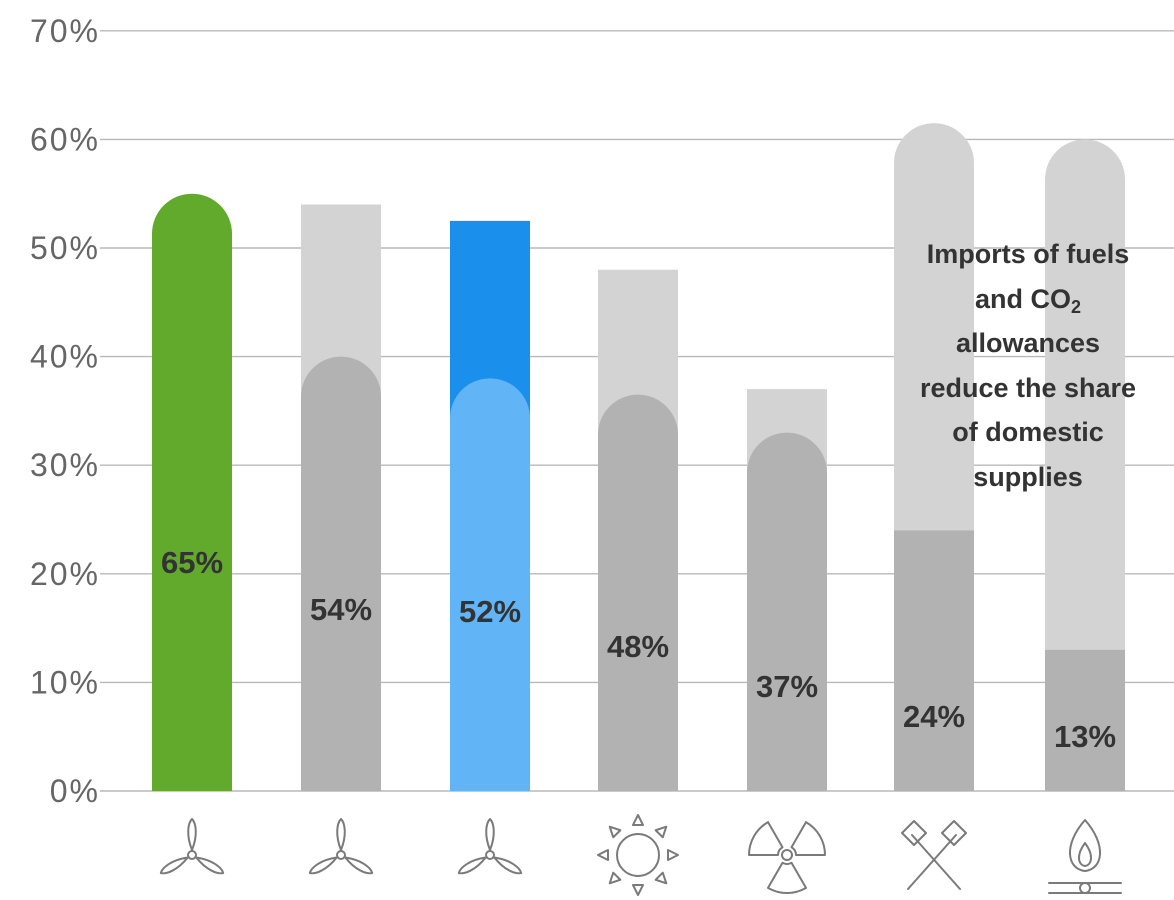  I want to click on annotation-line-1: Imports of fuels, so click(1028, 254).